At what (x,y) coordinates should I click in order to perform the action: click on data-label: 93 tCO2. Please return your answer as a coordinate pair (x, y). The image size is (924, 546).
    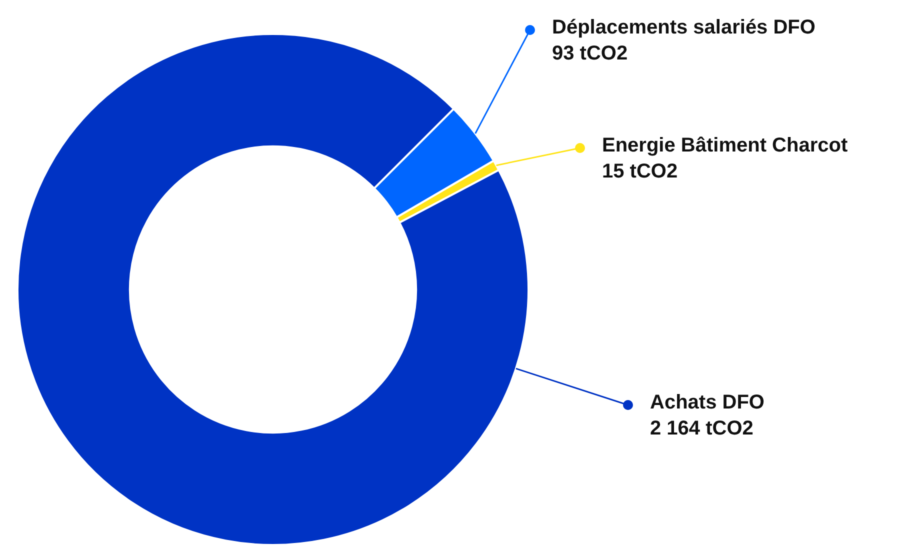
    Looking at the image, I should click on (590, 53).